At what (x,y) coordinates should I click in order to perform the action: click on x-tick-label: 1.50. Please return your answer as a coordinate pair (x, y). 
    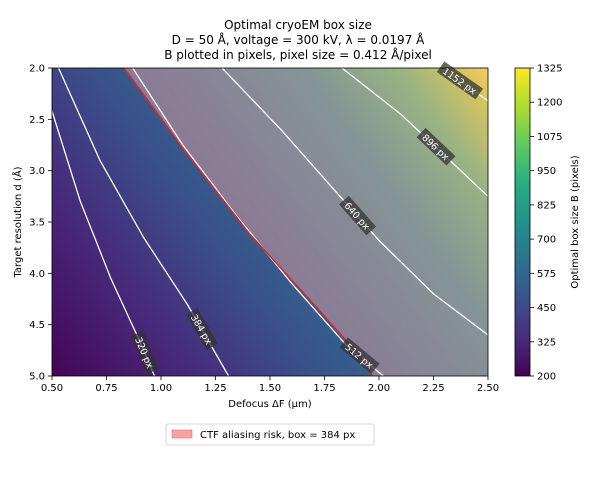
    Looking at the image, I should click on (270, 388).